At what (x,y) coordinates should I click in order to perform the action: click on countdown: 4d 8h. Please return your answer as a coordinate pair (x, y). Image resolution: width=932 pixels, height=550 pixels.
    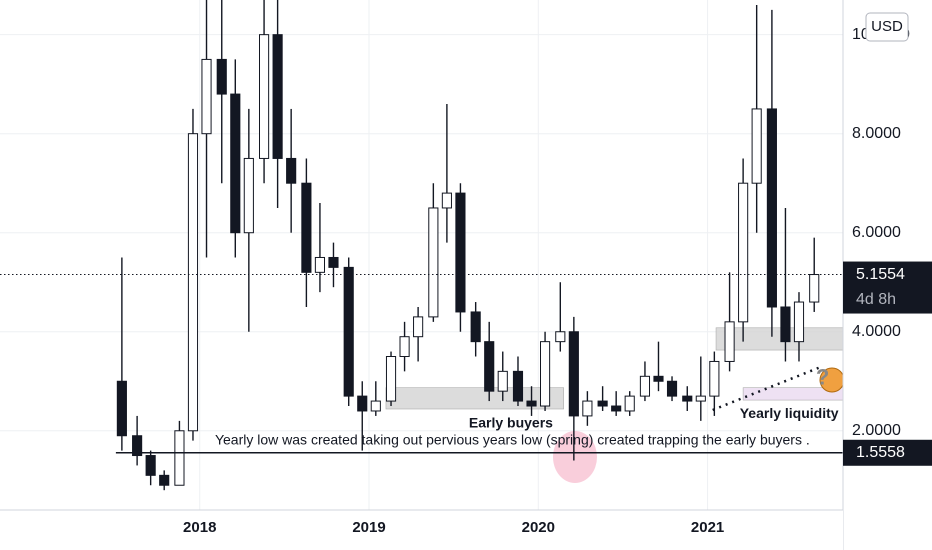
    Looking at the image, I should click on (876, 299).